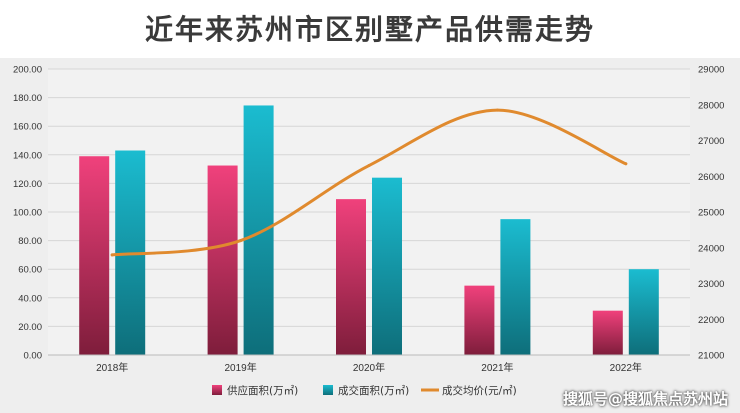 This screenshot has height=413, width=740. Describe the element at coordinates (240, 367) in the screenshot. I see `x-tick-label: 2019年` at that location.